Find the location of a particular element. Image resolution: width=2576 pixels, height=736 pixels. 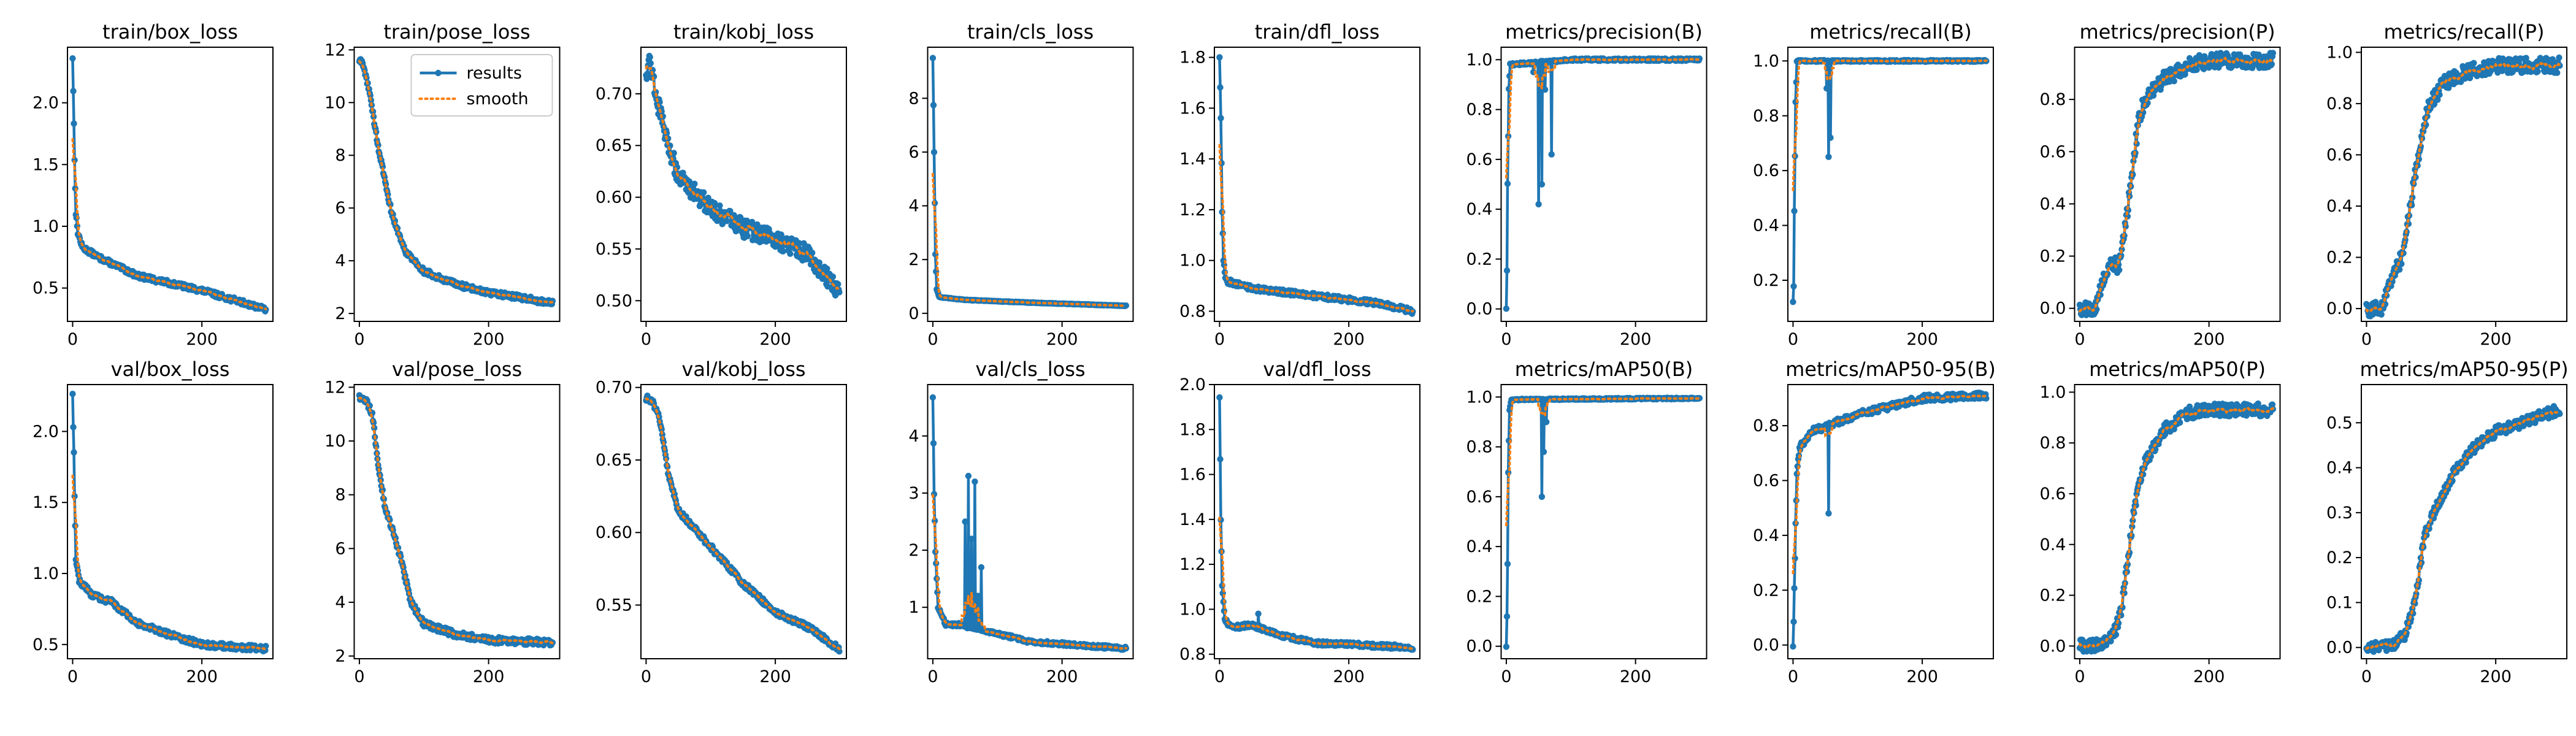

y-tick-label: 0.55 is located at coordinates (614, 249).